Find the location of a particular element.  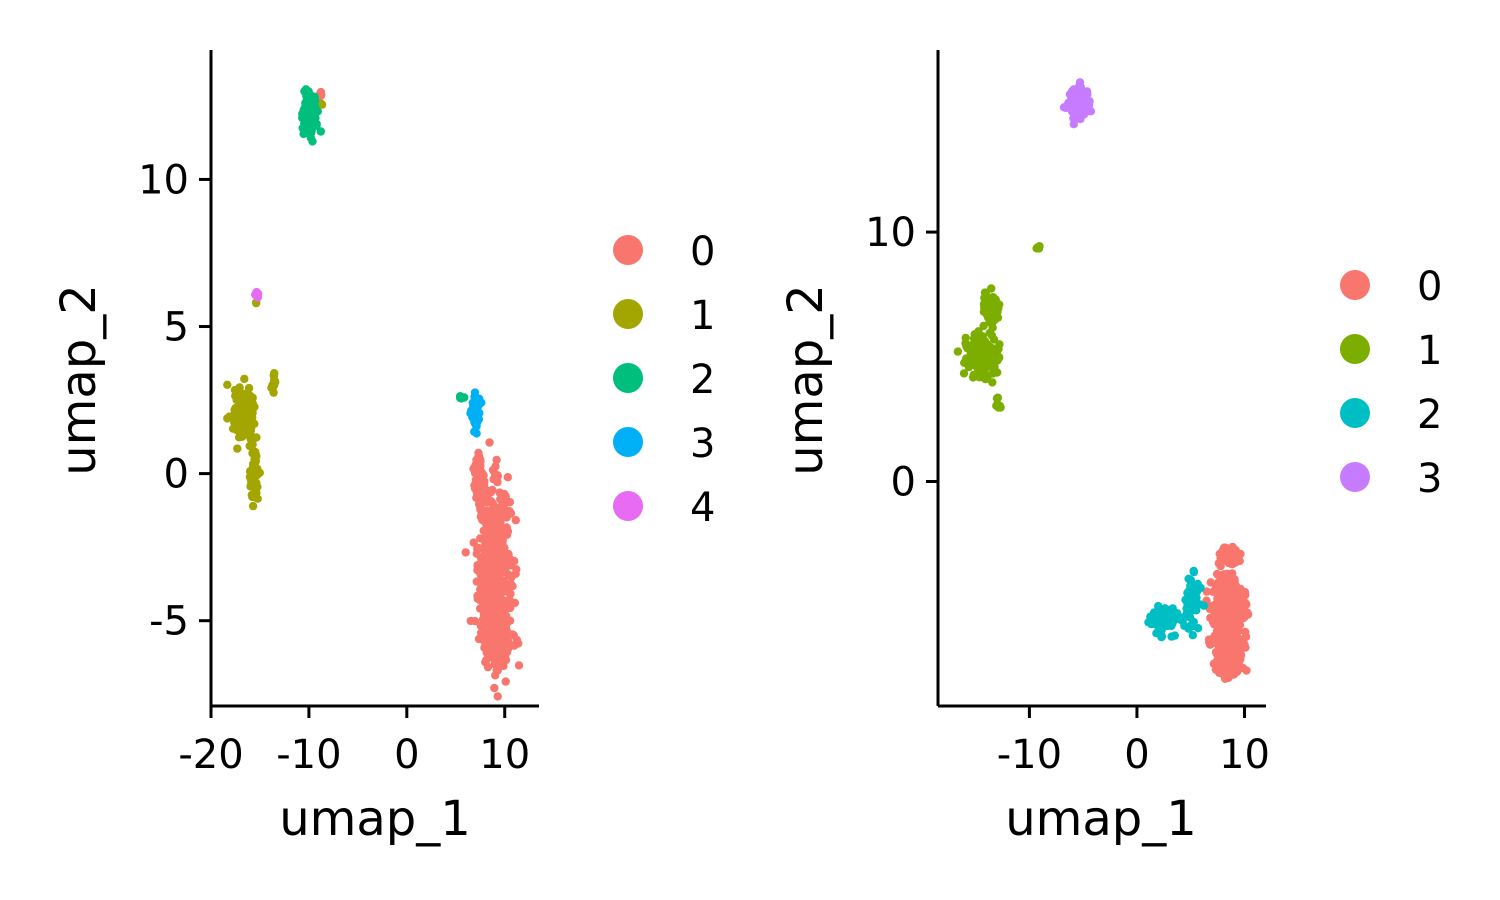

series-3-points is located at coordinates (1077, 103).